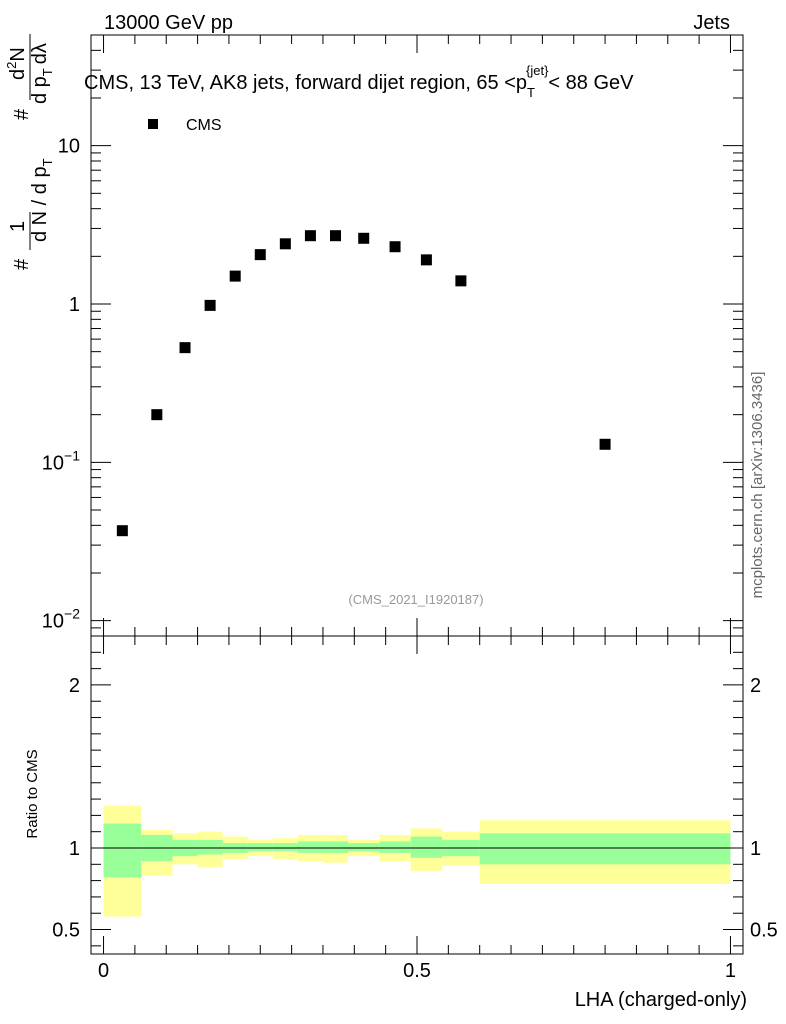 The image size is (786, 1024). What do you see at coordinates (74, 686) in the screenshot?
I see `ratio-y-tick-label-2: 2` at bounding box center [74, 686].